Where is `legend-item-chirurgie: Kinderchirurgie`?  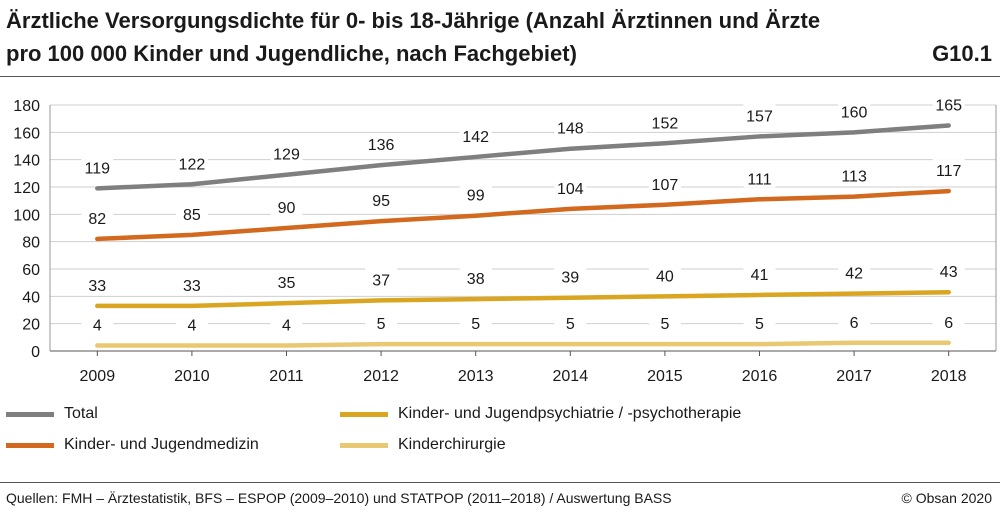
legend-item-chirurgie: Kinderchirurgie is located at coordinates (423, 445).